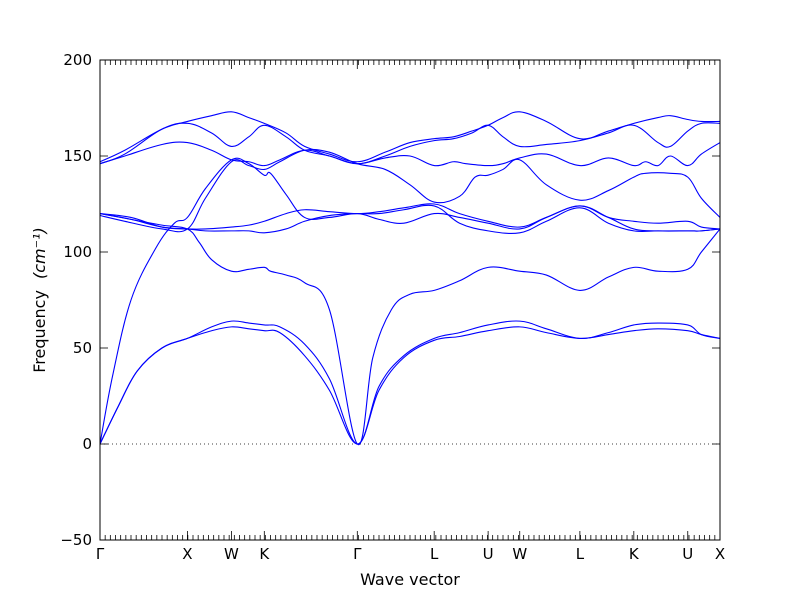  Describe the element at coordinates (76, 300) in the screenshot. I see `y-tick-labels: −50 0 50 100 150 200` at that location.